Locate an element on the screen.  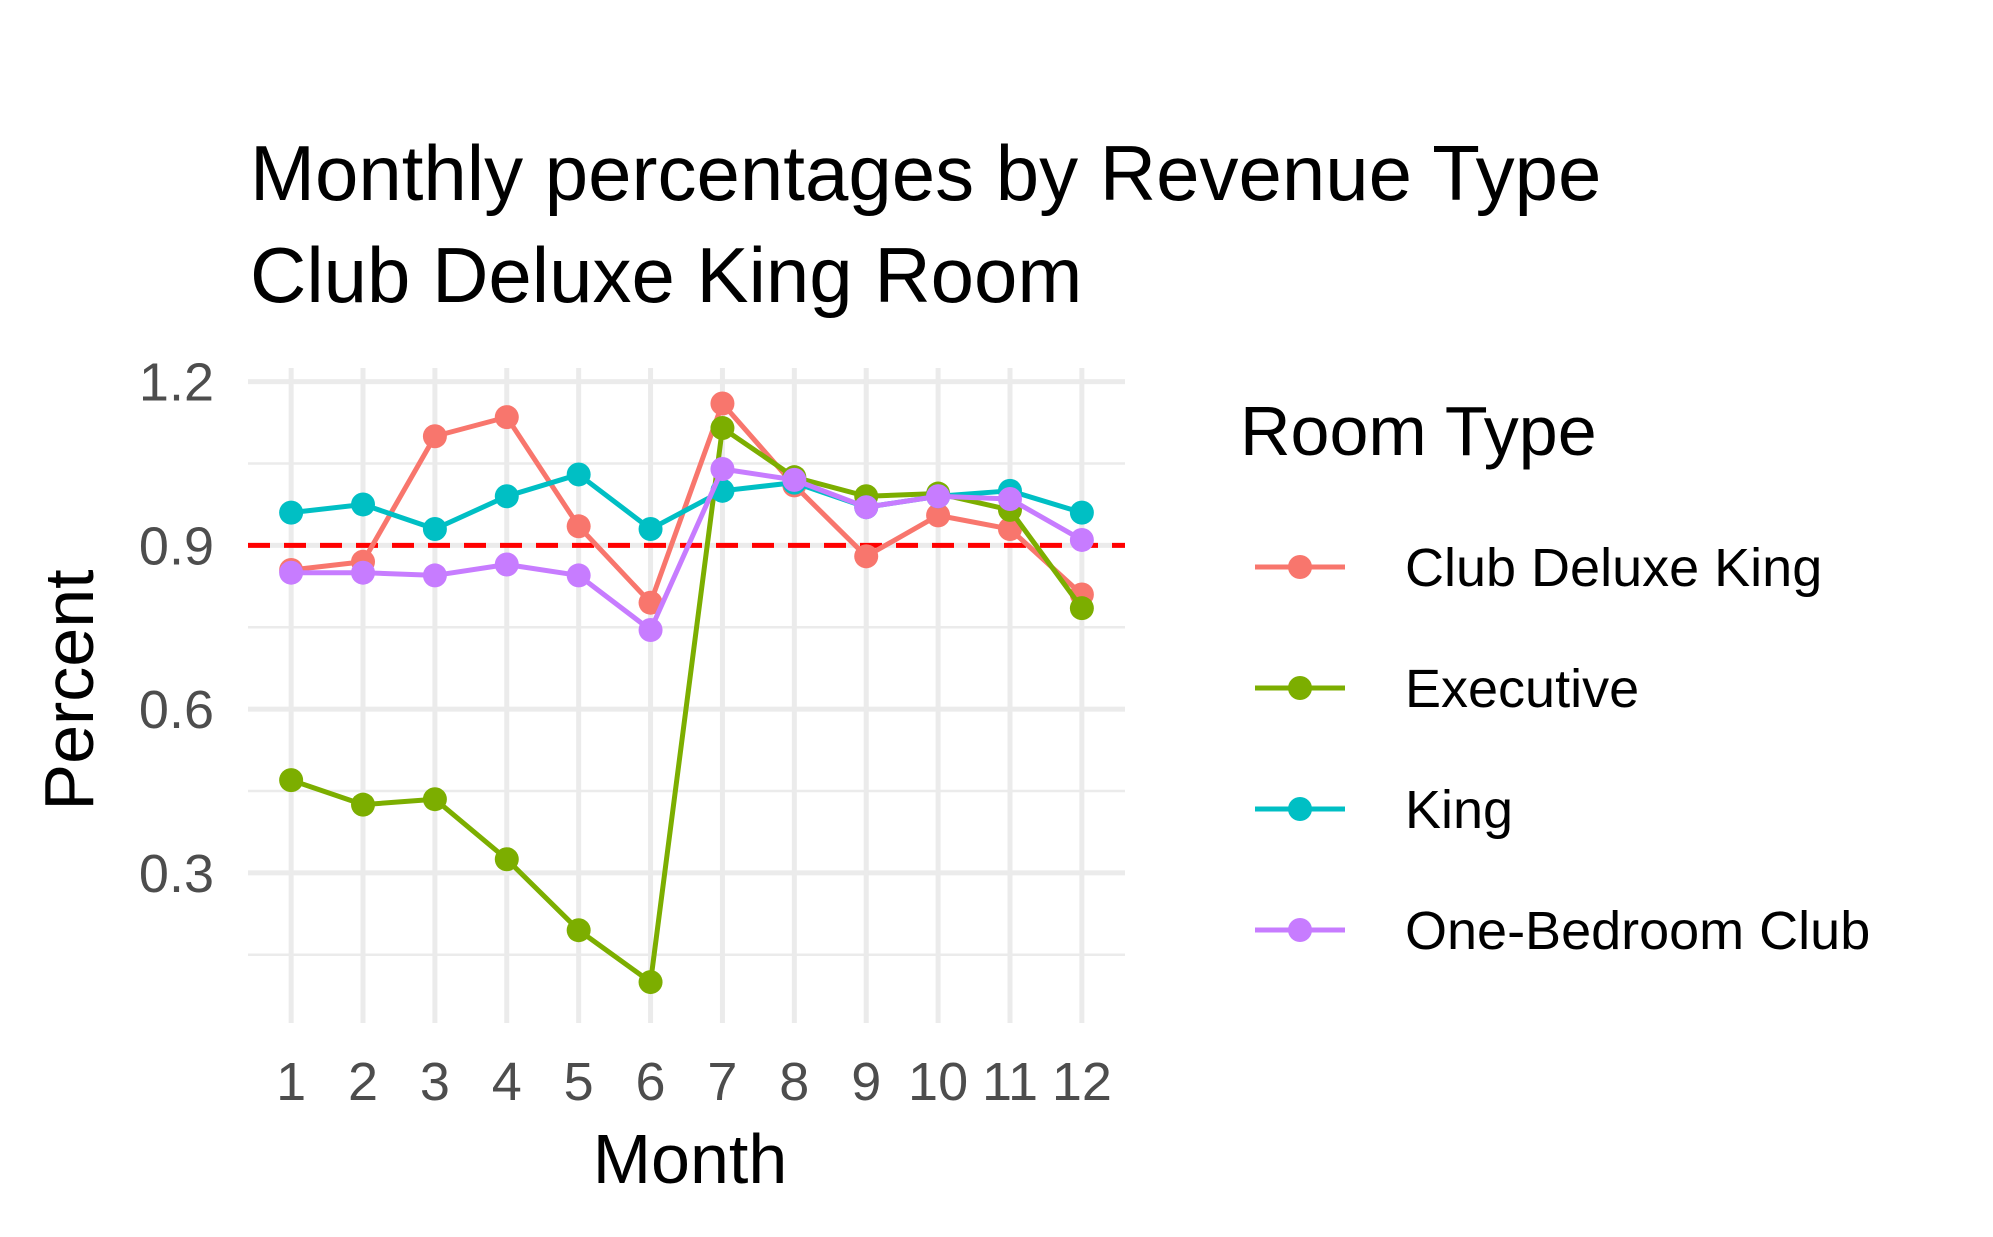
x-tick-label: 12 is located at coordinates (1082, 1082).